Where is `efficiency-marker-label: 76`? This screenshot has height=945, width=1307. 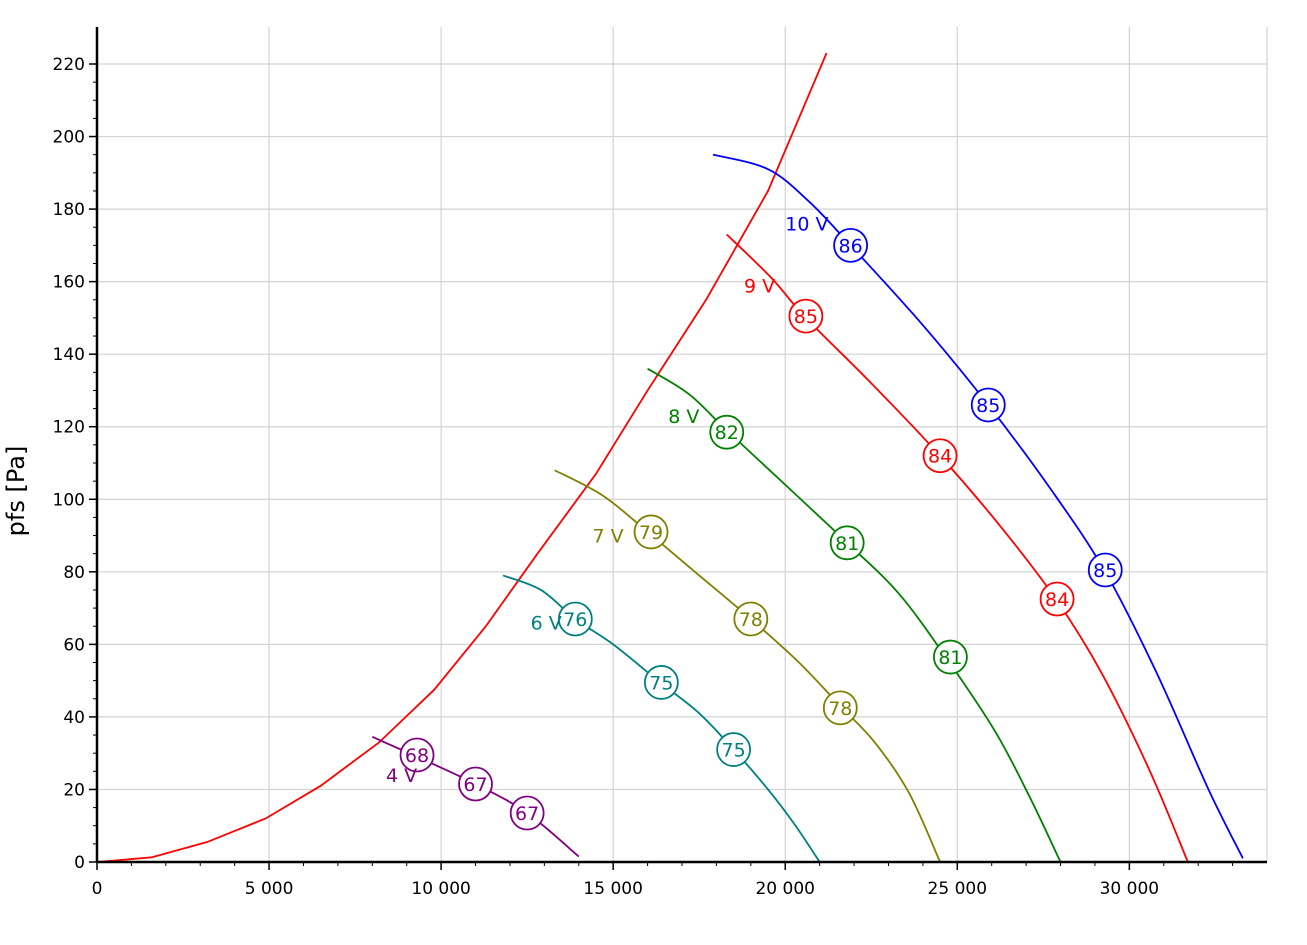 efficiency-marker-label: 76 is located at coordinates (575, 620).